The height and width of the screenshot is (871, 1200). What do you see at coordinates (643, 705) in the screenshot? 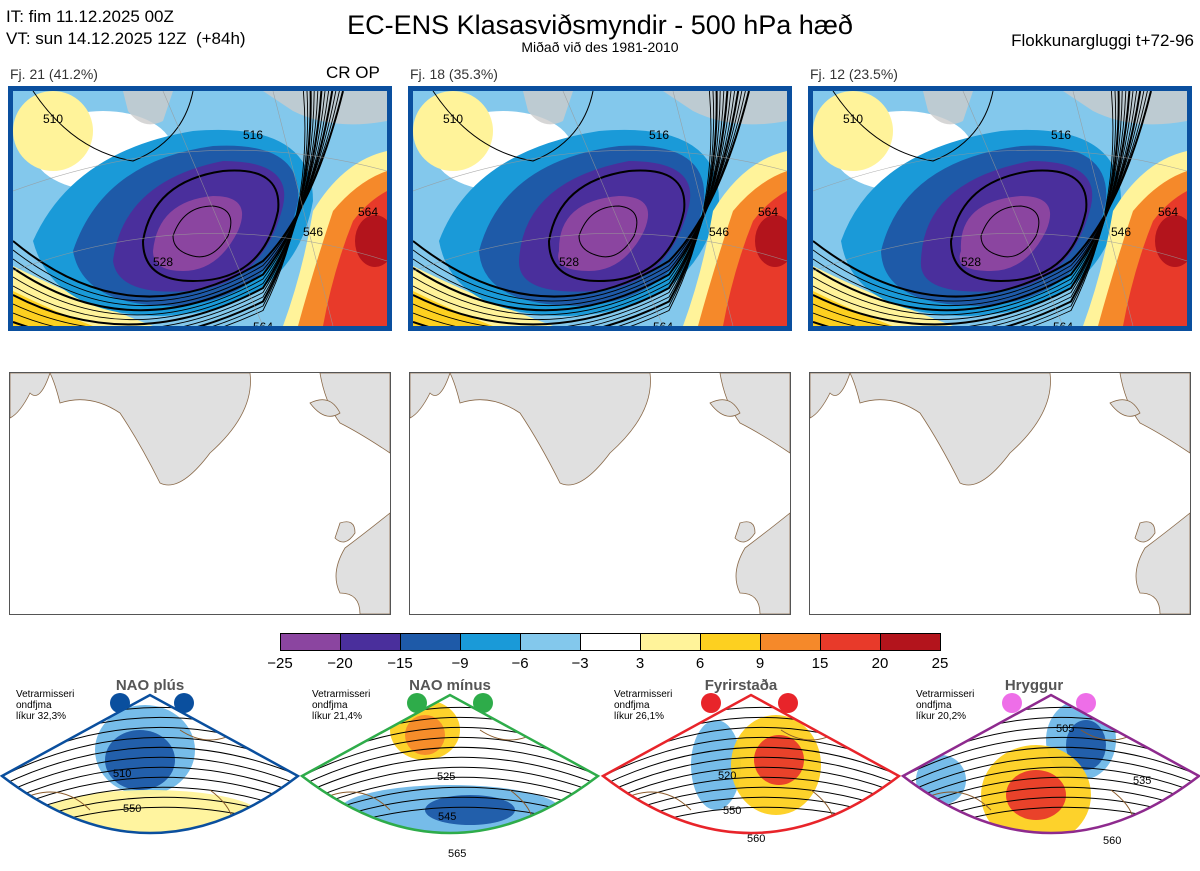
I see `regime-3-probability: Vetrarmisseri ondfjma líkur 26,1%` at bounding box center [643, 705].